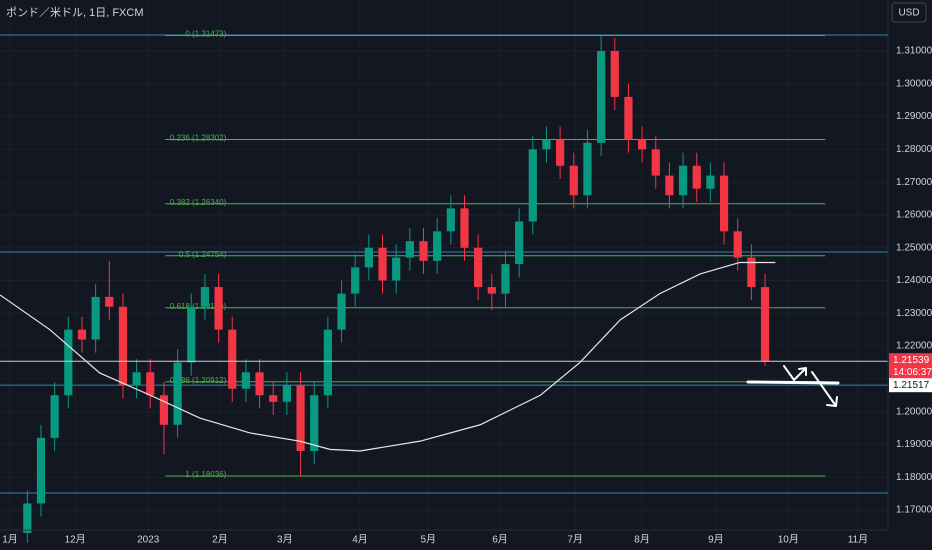 This screenshot has width=932, height=550. What do you see at coordinates (575, 540) in the screenshot?
I see `x-tick-label: 7月` at bounding box center [575, 540].